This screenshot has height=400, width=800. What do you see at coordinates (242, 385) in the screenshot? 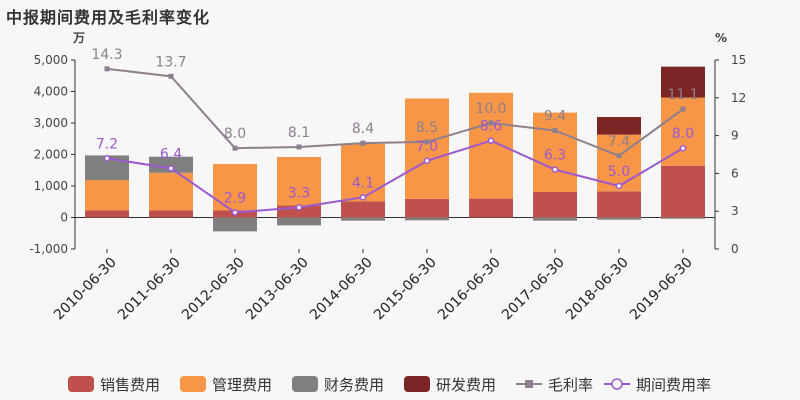
I see `legend-item-label: 管理费用` at bounding box center [242, 385].